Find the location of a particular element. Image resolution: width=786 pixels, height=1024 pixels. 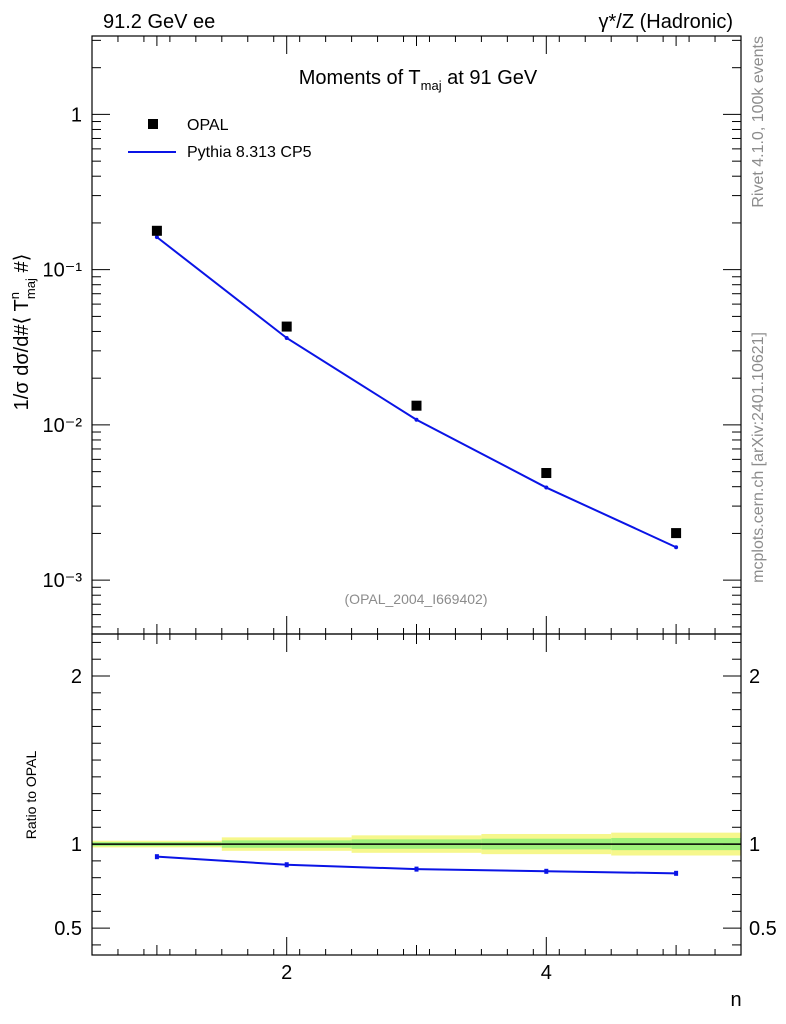

y-tick-label: 10⁻² is located at coordinates (63, 426).